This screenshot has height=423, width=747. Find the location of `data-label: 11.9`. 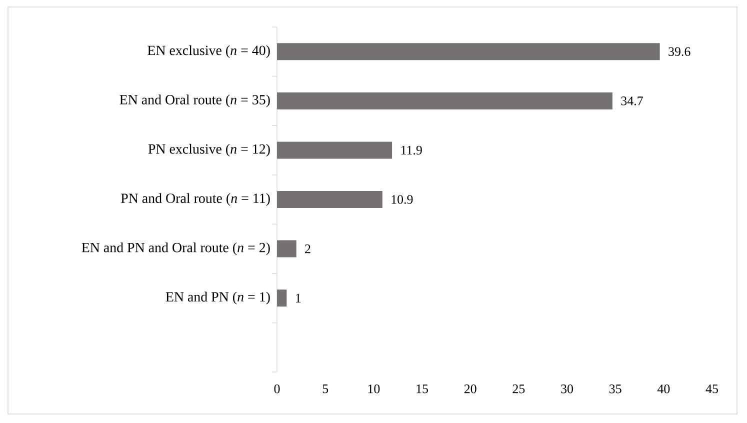

data-label: 11.9 is located at coordinates (411, 150).